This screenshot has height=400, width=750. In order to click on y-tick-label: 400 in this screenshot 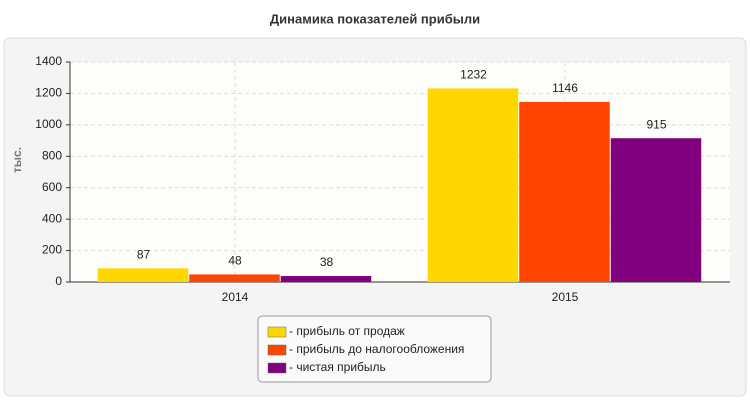, I will do `click(52, 218)`.